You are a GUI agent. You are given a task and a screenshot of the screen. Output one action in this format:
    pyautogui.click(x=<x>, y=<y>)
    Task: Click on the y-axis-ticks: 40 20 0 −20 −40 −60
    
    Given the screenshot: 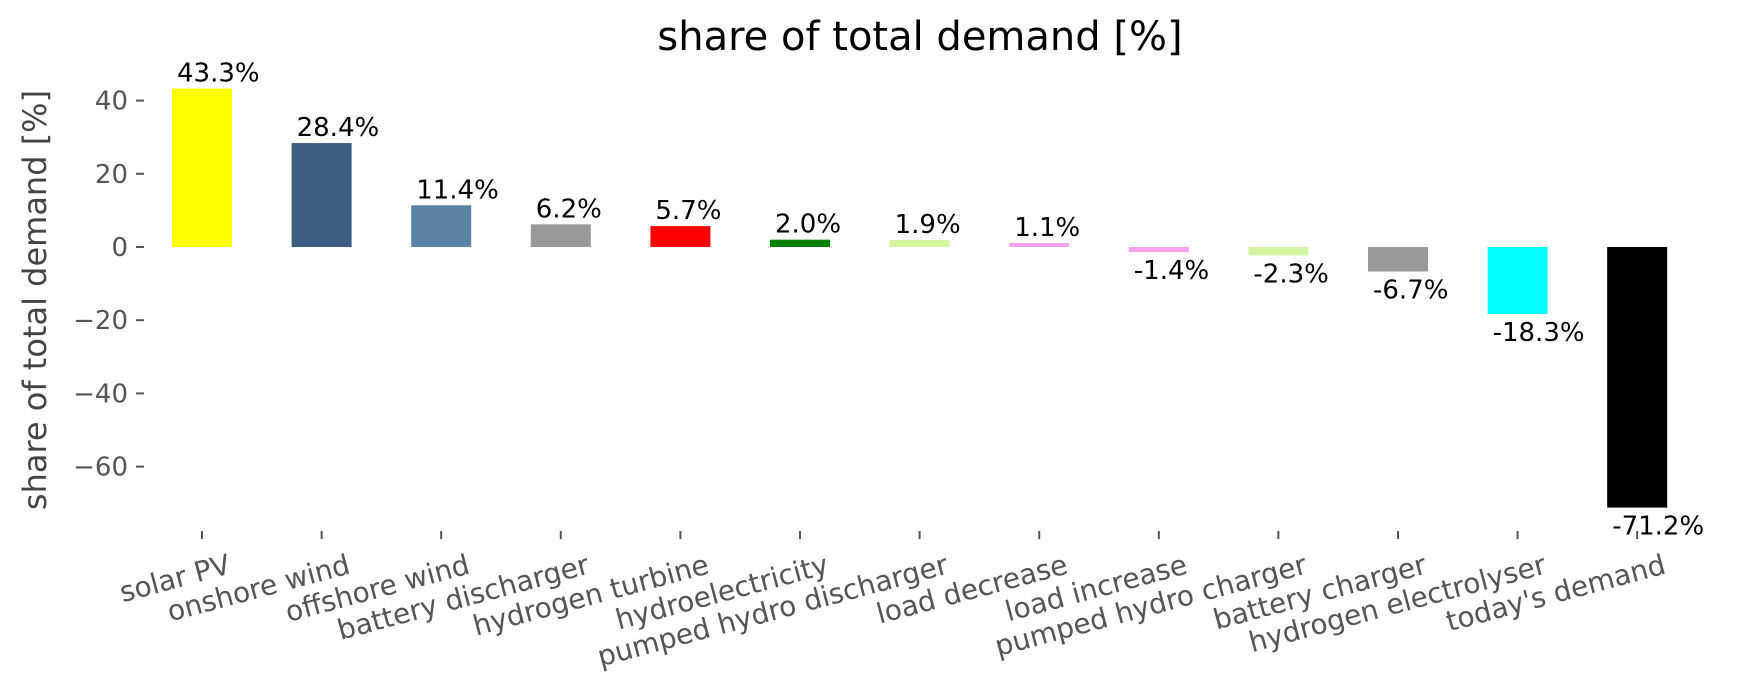 What is the action you would take?
    pyautogui.click(x=108, y=285)
    